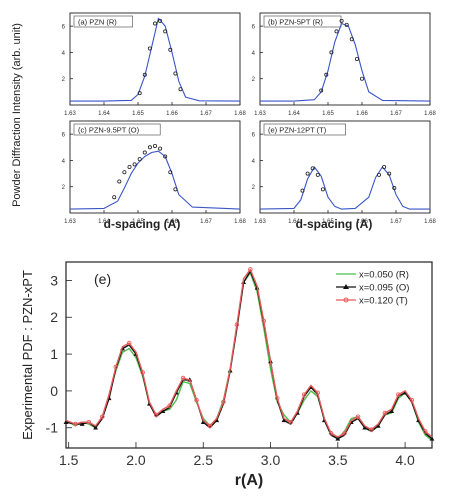 The height and width of the screenshot is (498, 454). I want to click on panel-label: (a) PZN (R), so click(97, 22).